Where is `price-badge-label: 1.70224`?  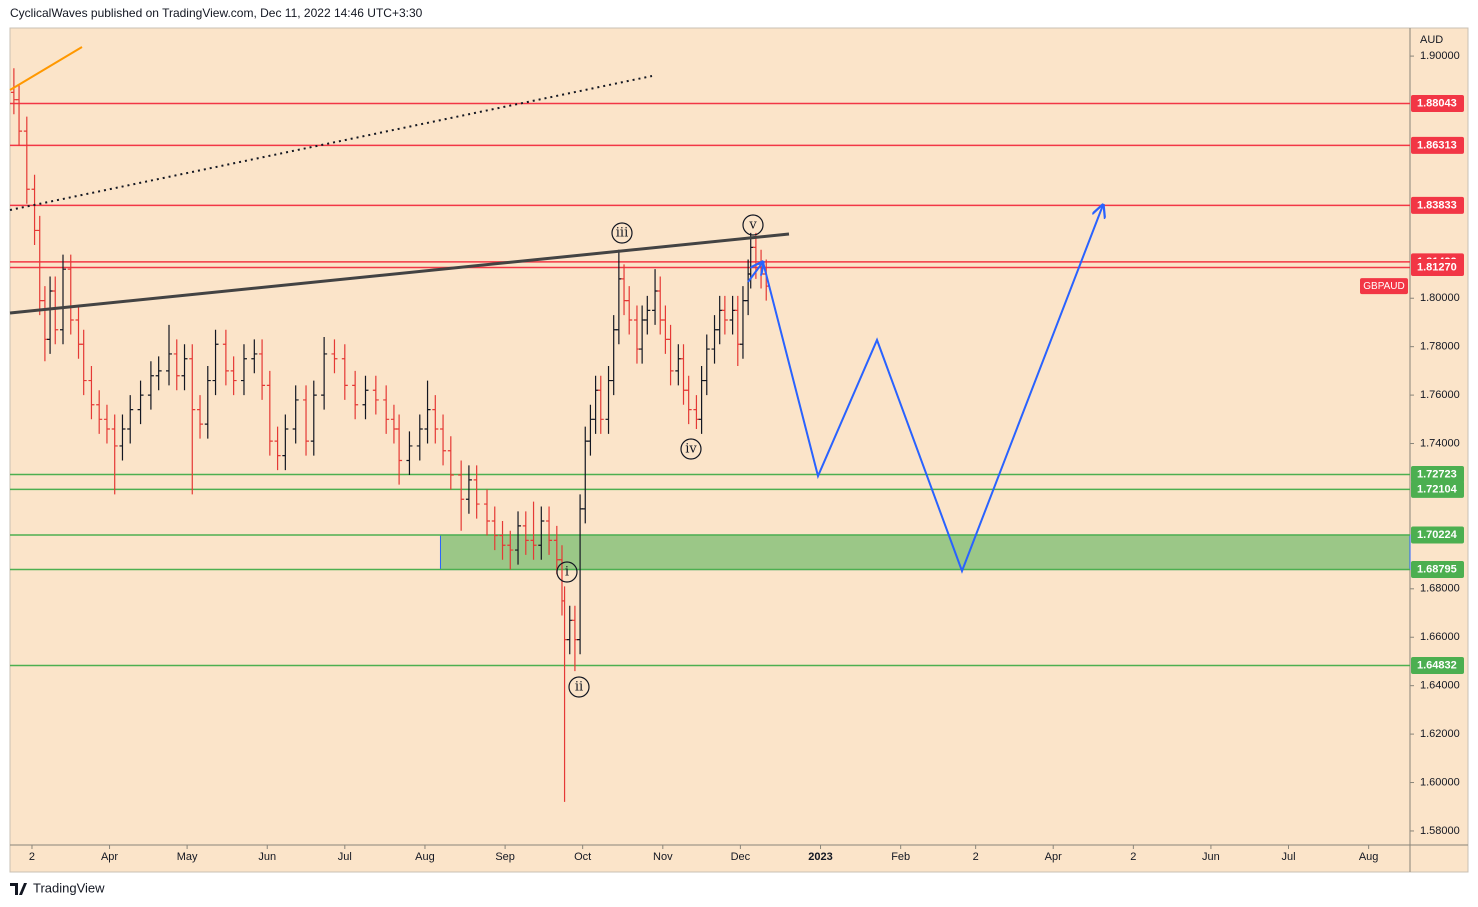 price-badge-label: 1.70224 is located at coordinates (1437, 535).